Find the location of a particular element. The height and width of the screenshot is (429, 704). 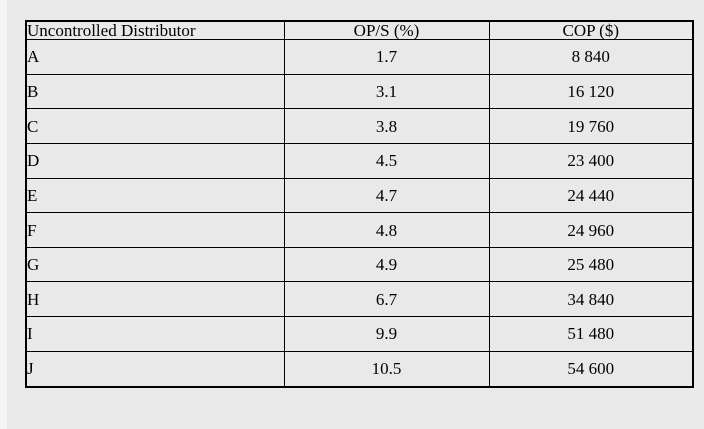

distributor-cell: G is located at coordinates (155, 264).